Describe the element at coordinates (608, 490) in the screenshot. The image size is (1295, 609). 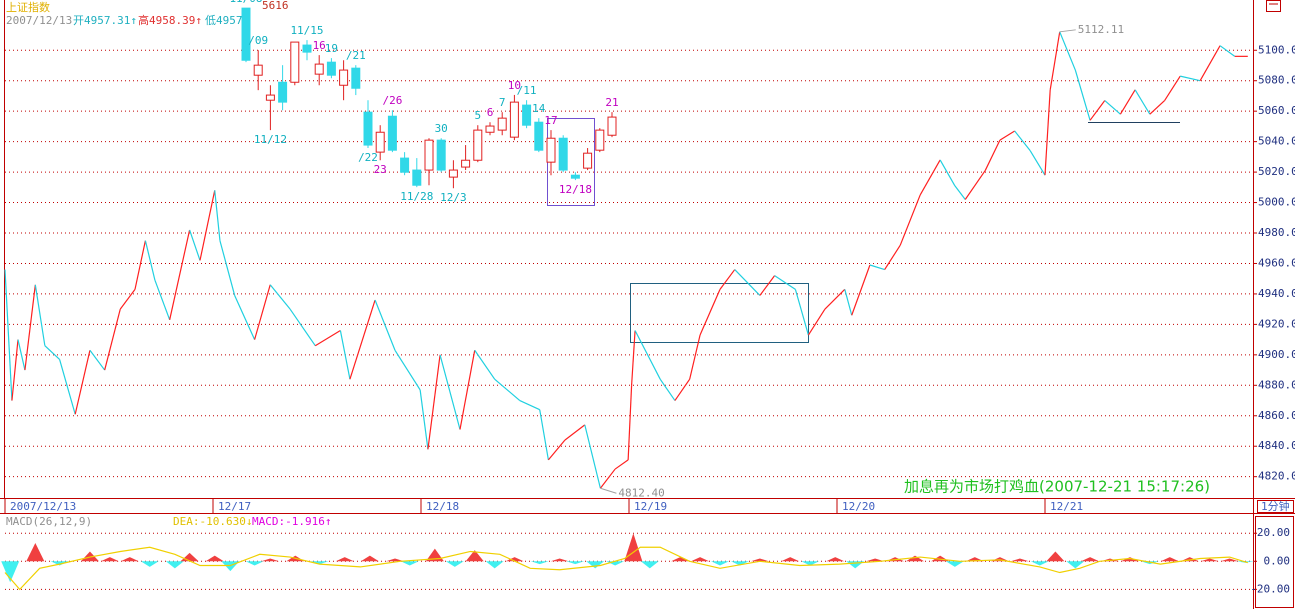
I see `annotation-leader` at that location.